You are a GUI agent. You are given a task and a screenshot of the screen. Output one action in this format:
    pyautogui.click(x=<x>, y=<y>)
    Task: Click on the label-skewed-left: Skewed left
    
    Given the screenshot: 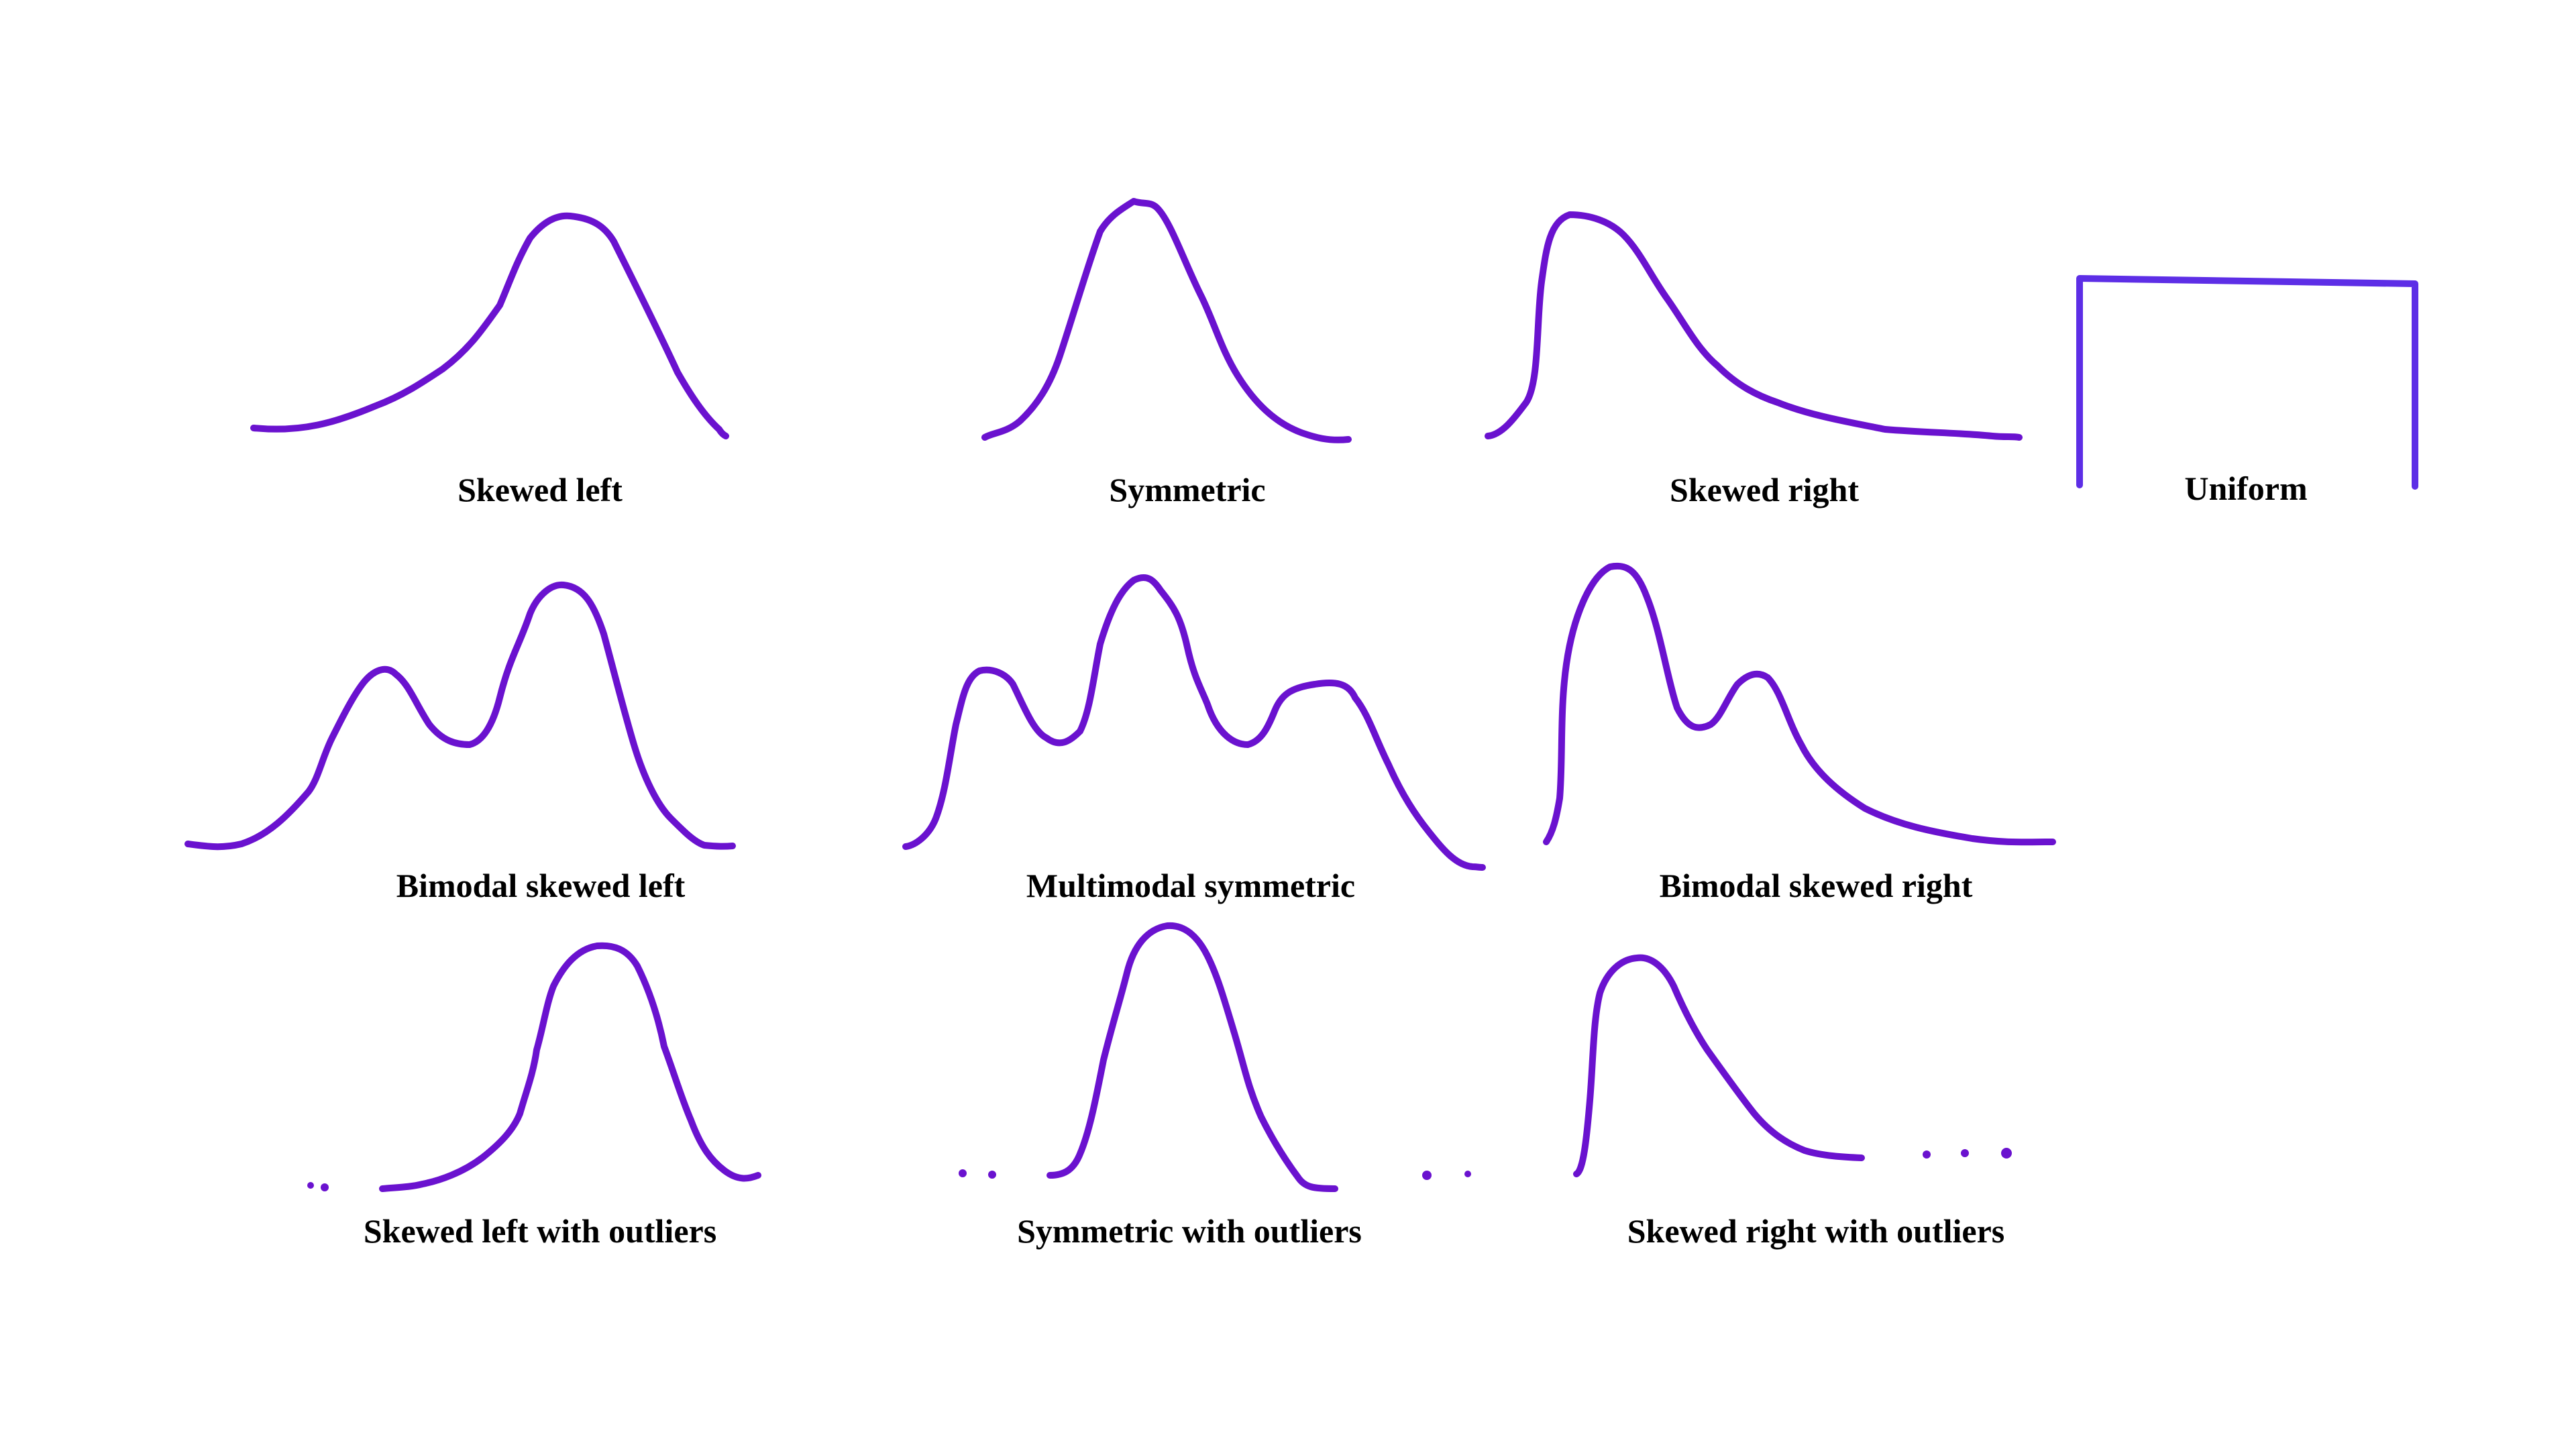 What is the action you would take?
    pyautogui.click(x=540, y=489)
    